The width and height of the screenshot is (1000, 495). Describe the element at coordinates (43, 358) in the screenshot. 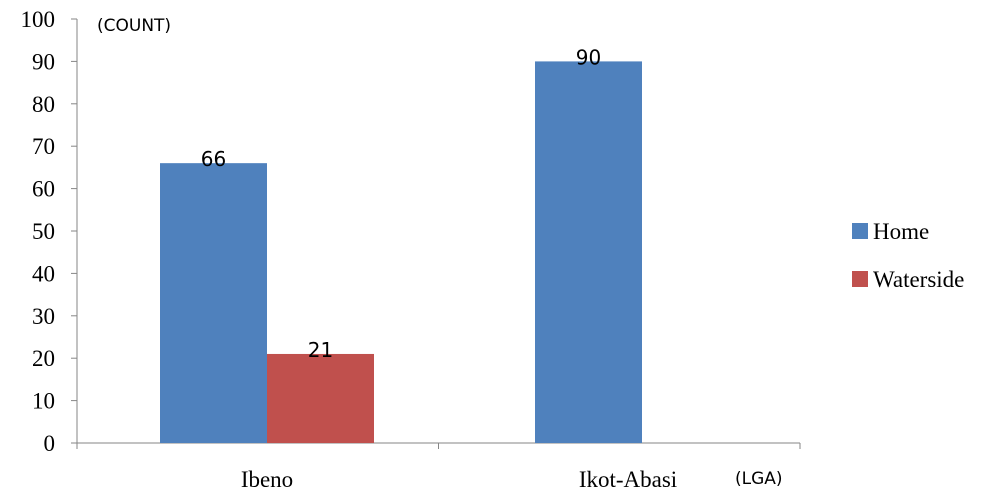

I see `y-tick-label: 20` at that location.